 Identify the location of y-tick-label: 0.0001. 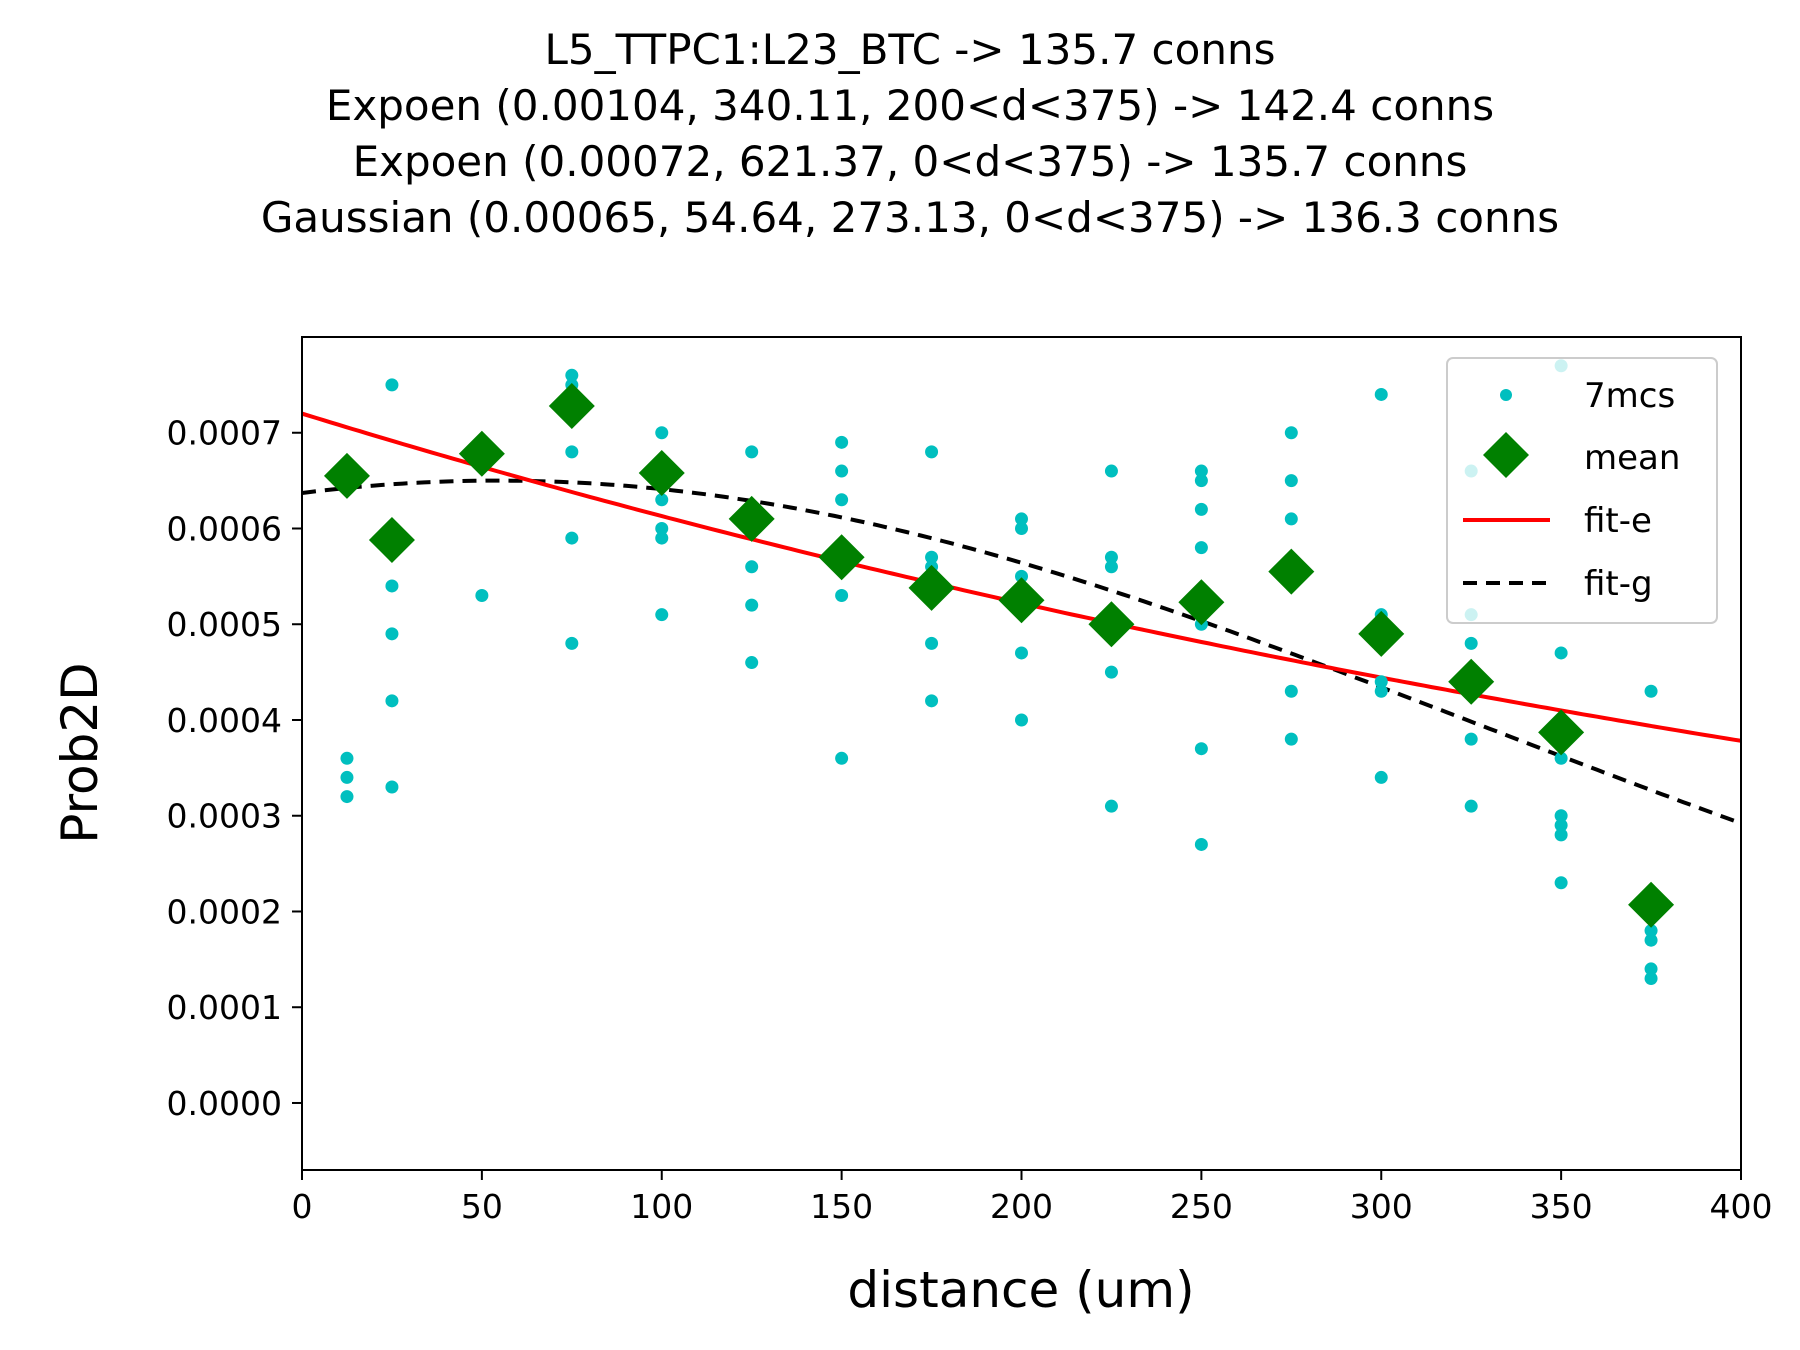
(224, 1007).